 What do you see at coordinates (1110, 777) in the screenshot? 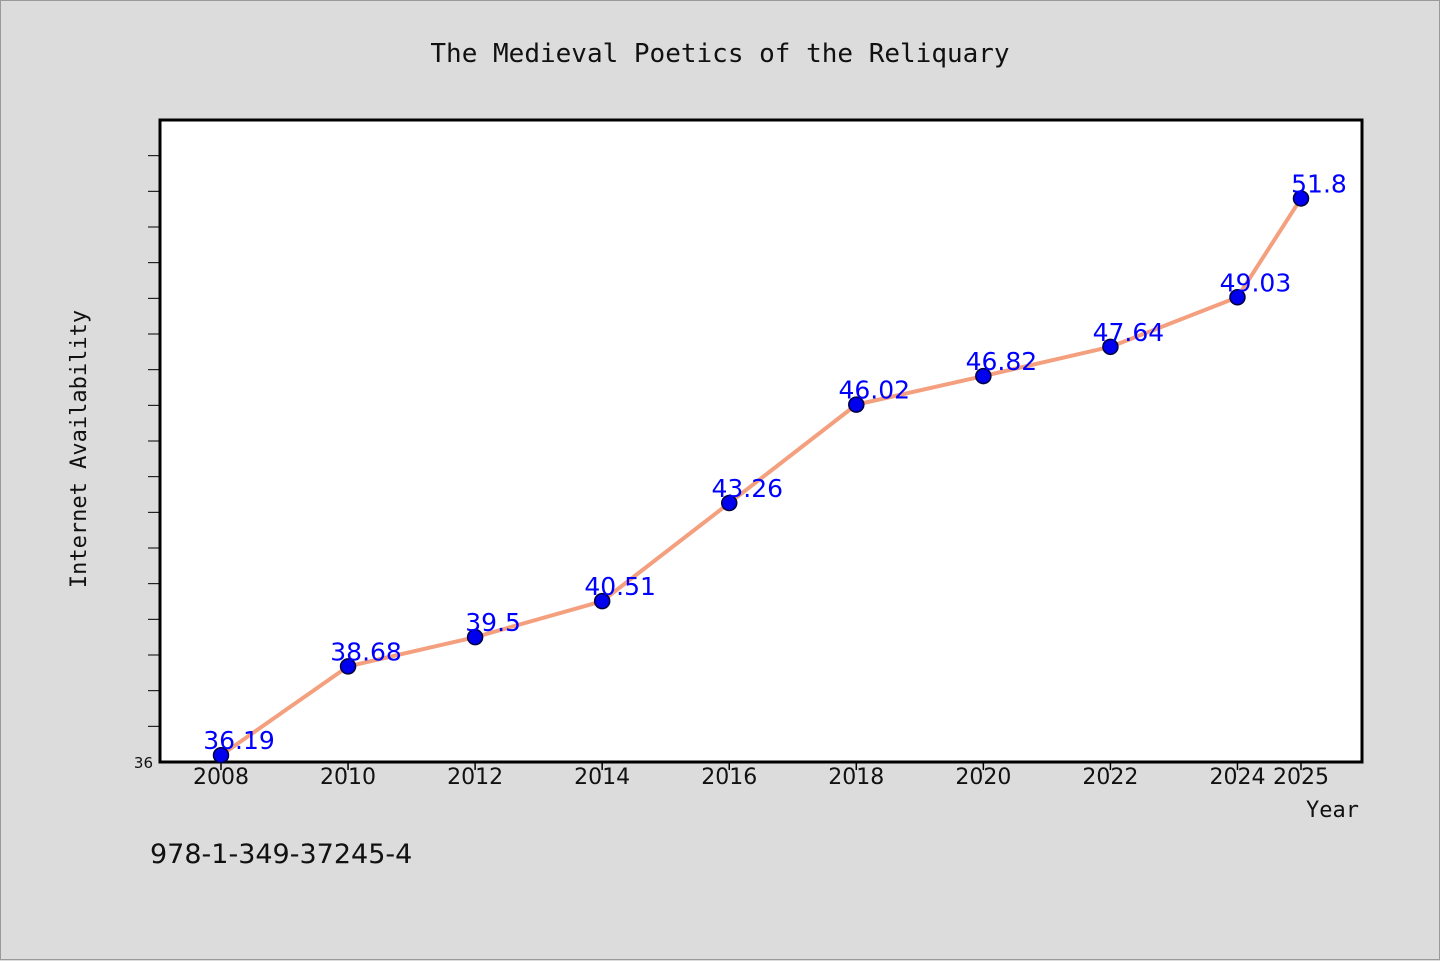
I see `x-tick-label: 2022` at bounding box center [1110, 777].